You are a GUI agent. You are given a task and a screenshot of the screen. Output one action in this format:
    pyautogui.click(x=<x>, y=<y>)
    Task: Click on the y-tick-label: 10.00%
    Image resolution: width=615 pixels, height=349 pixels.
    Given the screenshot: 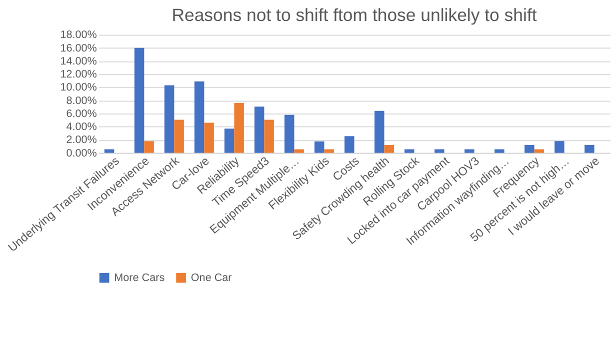 What is the action you would take?
    pyautogui.click(x=79, y=88)
    